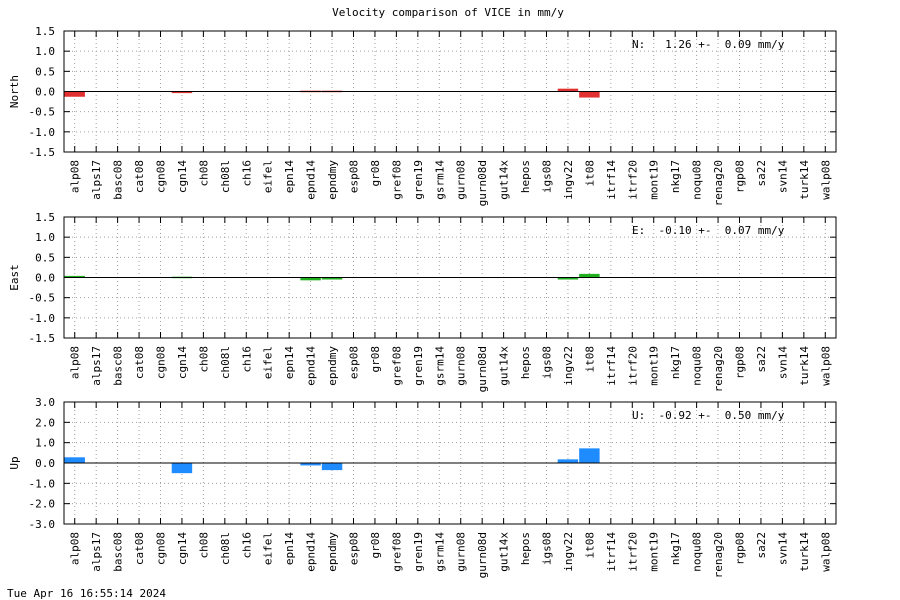 The width and height of the screenshot is (900, 600). I want to click on category-label: epn14, so click(289, 176).